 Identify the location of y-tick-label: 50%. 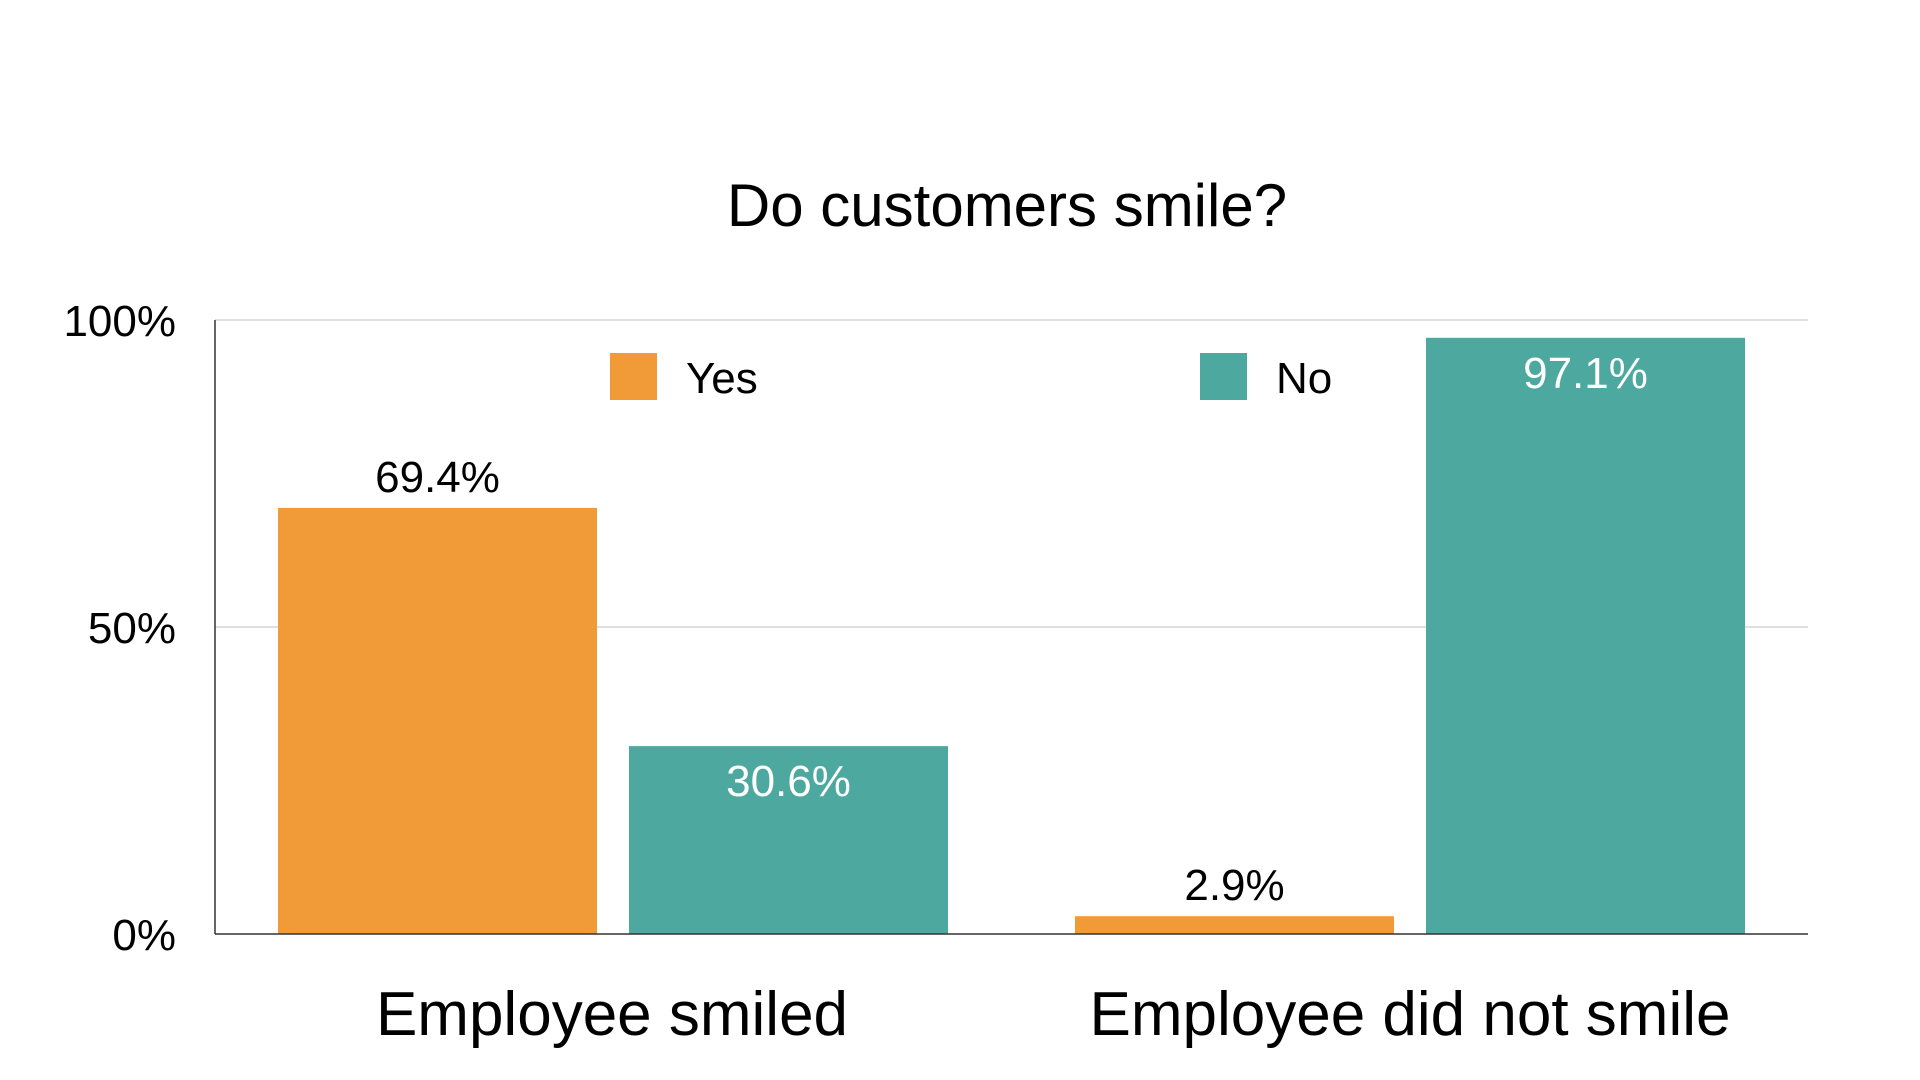
(132, 628).